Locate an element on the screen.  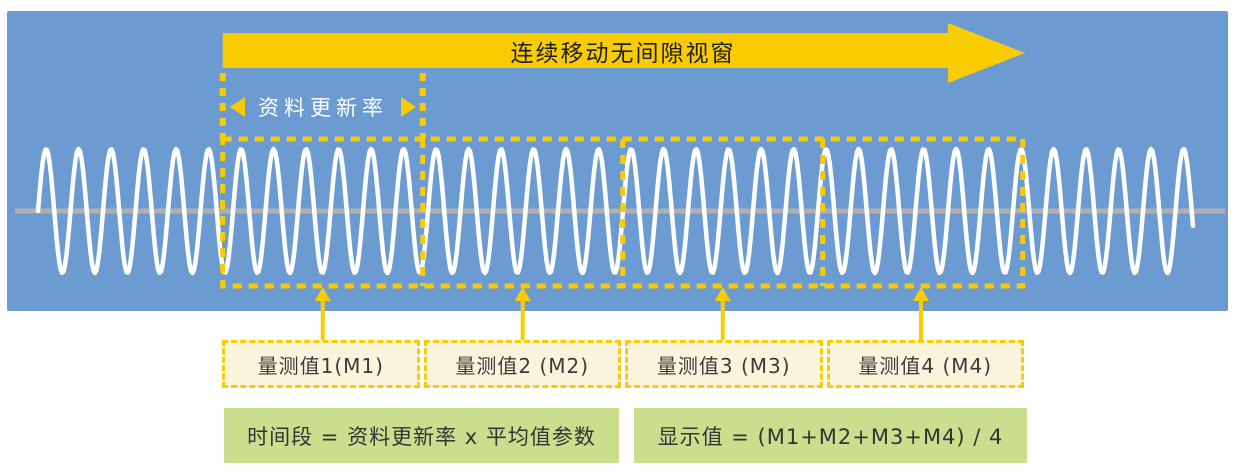
period-formula-text: 时间段 = 资料更新率 x 平均值参数 is located at coordinates (421, 436).